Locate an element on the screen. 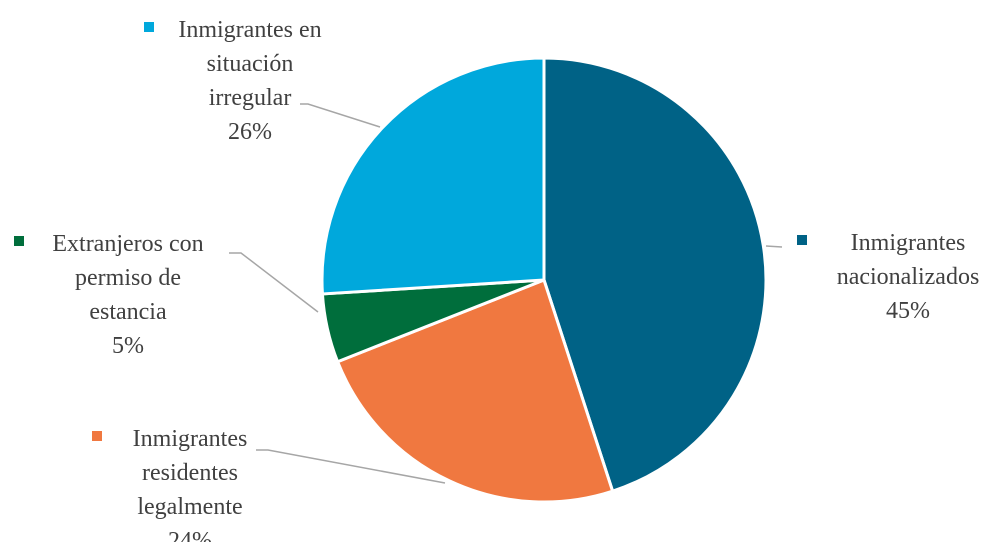 This screenshot has height=542, width=992. legend-marker-inmigrantes-nacionalizados is located at coordinates (802, 240).